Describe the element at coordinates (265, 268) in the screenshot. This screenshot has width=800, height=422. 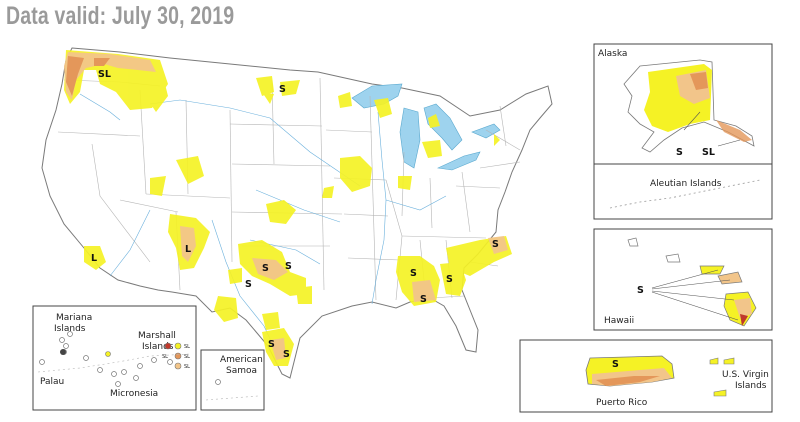
I see `impact-label-s-tx1: S` at that location.